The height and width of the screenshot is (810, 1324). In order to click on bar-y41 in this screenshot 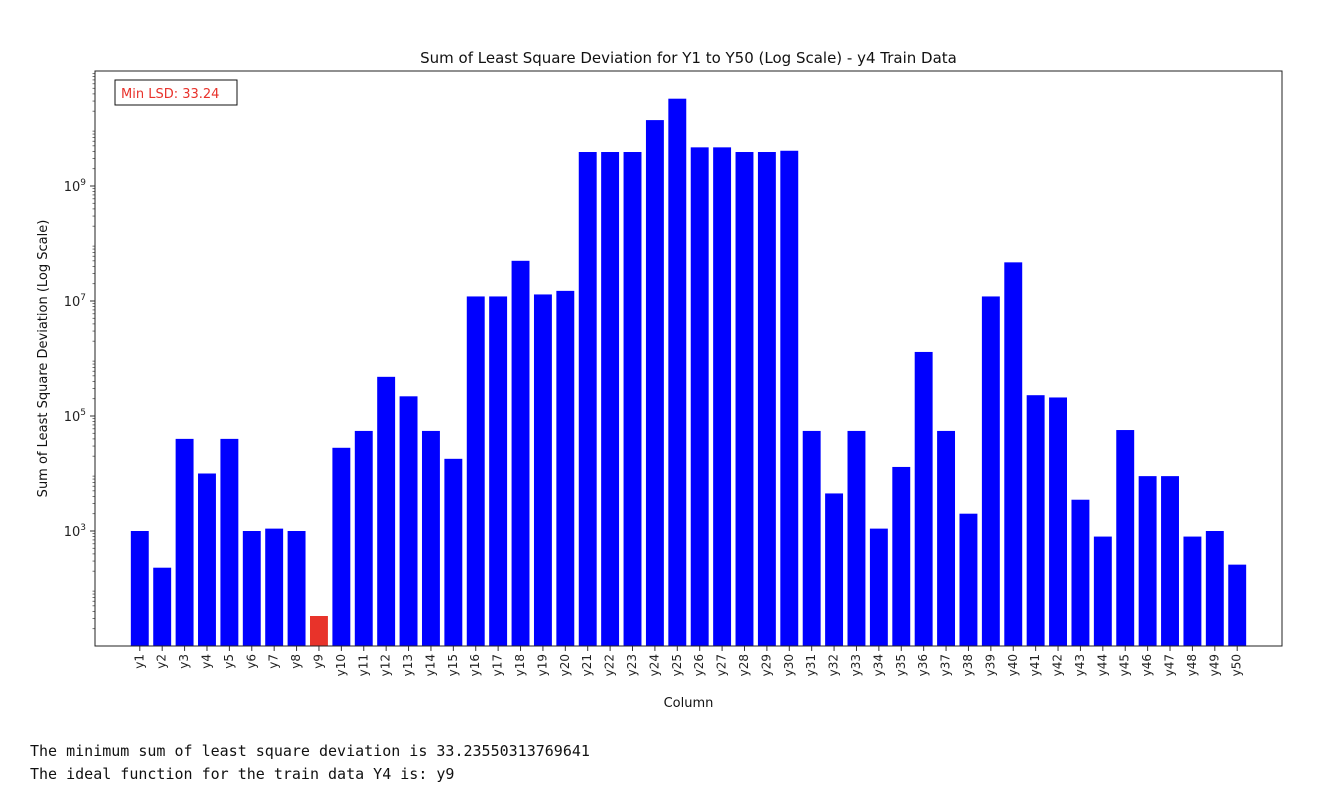, I will do `click(1035, 520)`.